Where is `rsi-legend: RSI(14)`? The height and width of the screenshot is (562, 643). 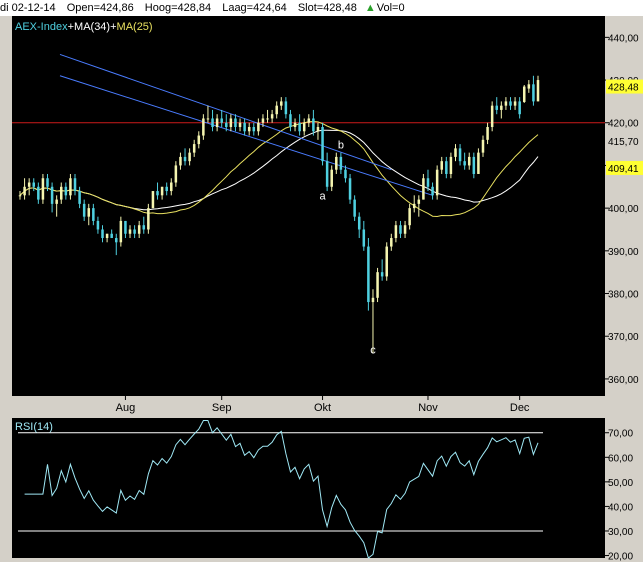 rsi-legend: RSI(14) is located at coordinates (34, 427).